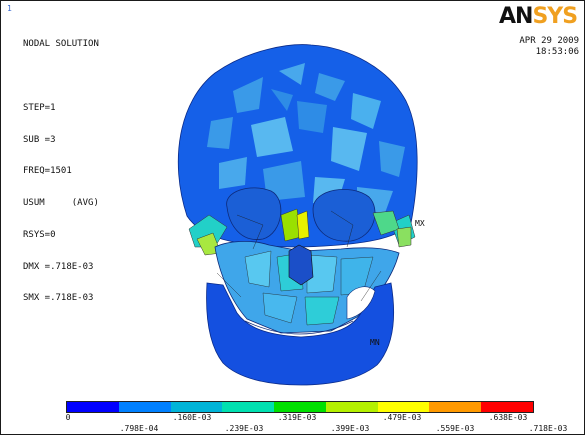  I want to click on legend-tick-top: .319E-03, so click(297, 417).